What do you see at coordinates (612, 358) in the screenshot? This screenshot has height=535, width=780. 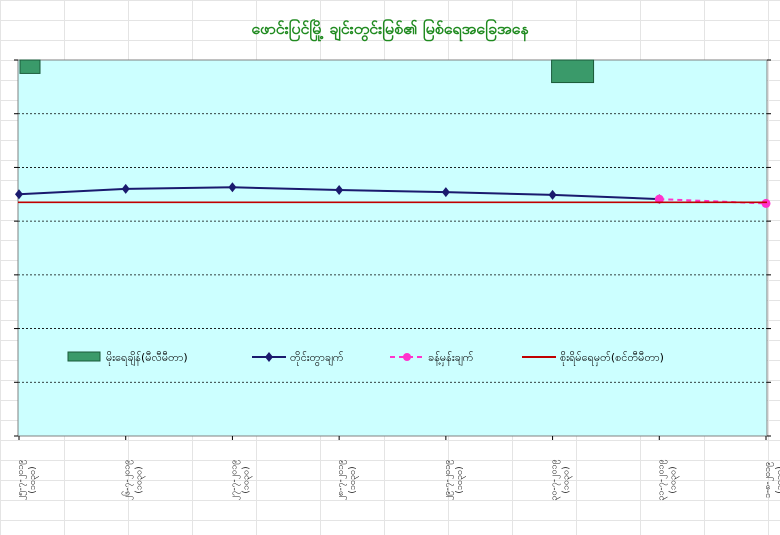 I see `legend-label: စိုးရိမ်ရေမှတ်(စင်တီမီတာ)` at bounding box center [612, 358].